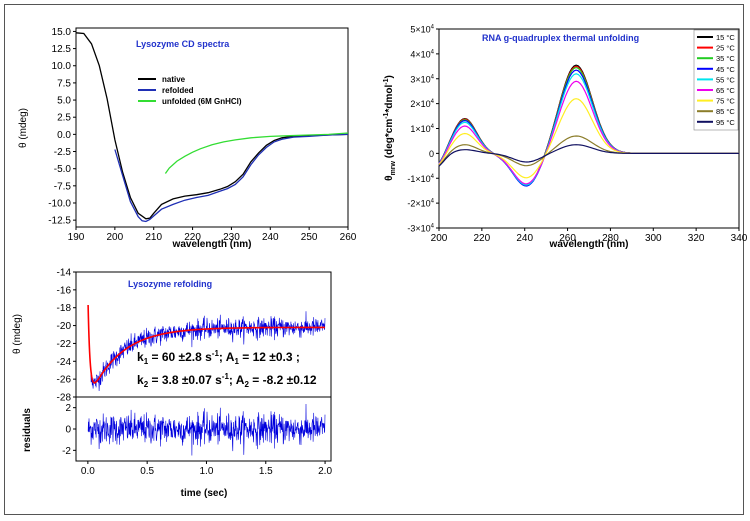 The height and width of the screenshot is (521, 750). I want to click on residuals-x-axis-label: time (sec), so click(204, 493).